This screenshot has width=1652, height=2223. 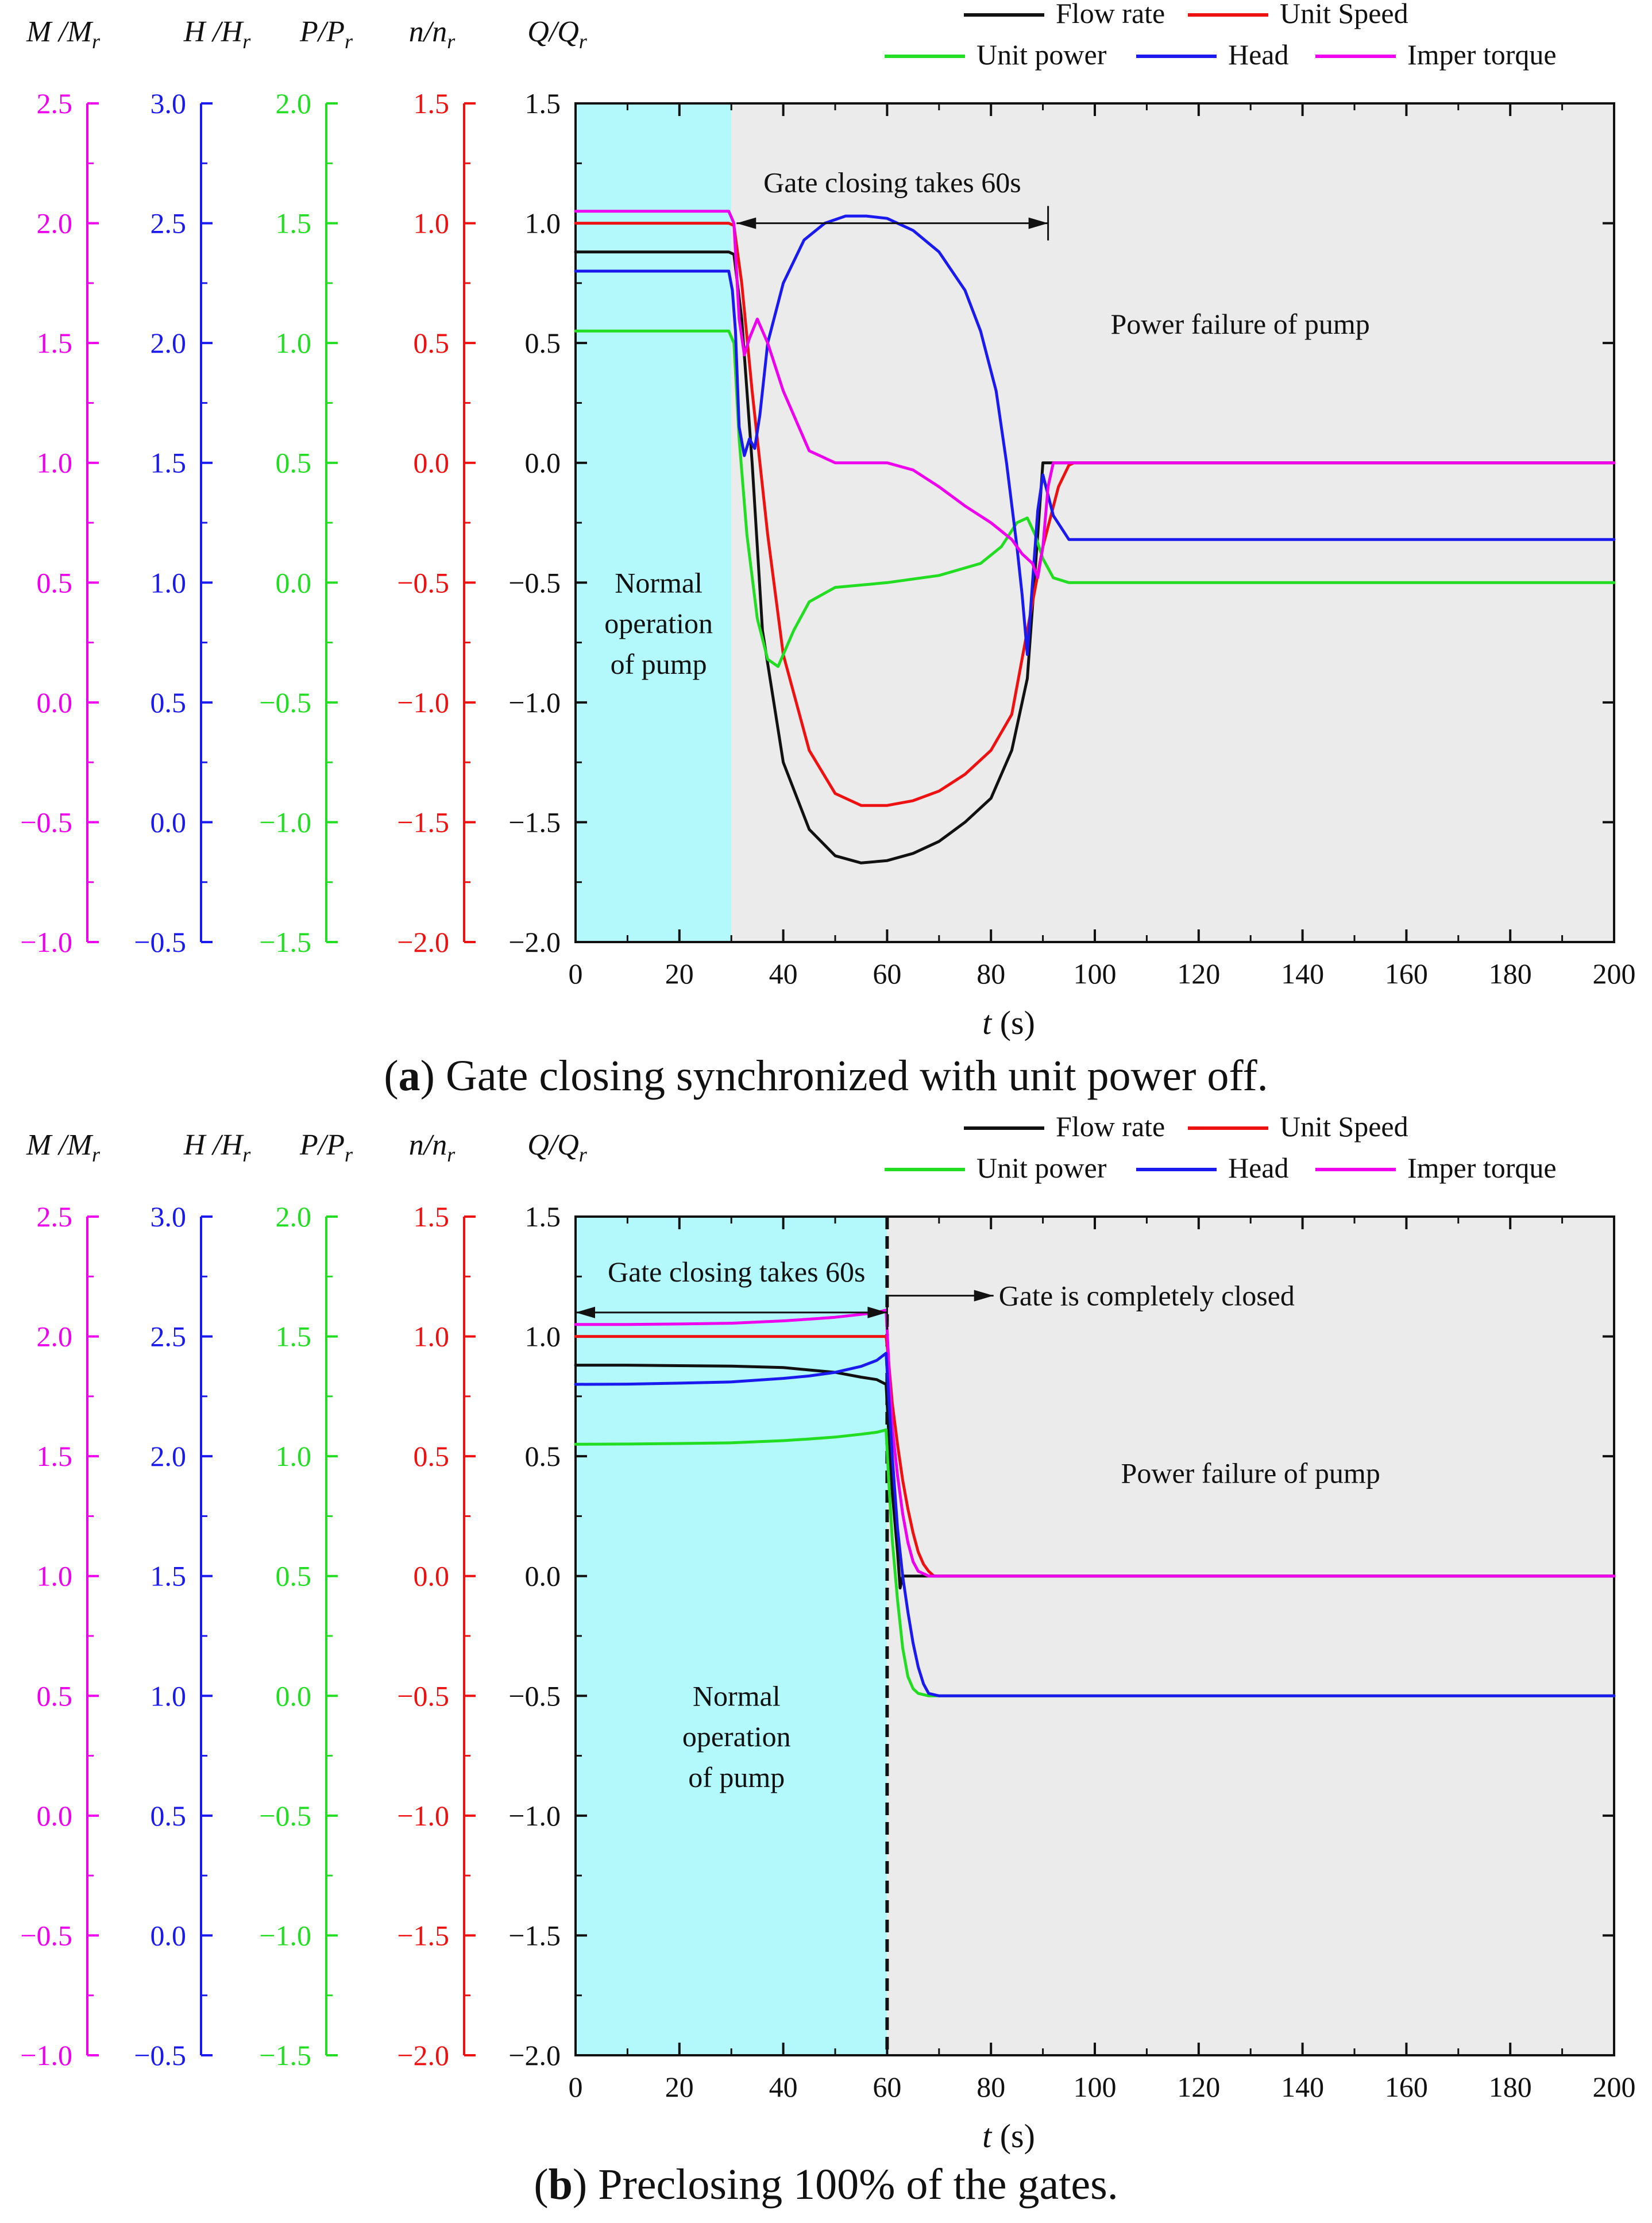 I want to click on x-tick-label: 120, so click(x=1198, y=974).